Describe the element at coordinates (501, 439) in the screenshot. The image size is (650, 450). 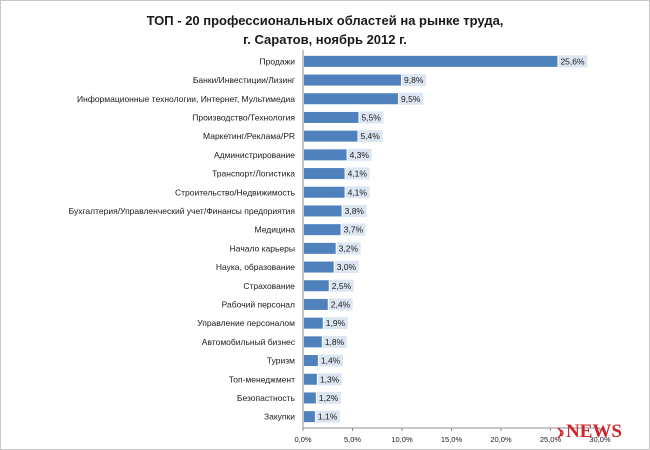
I see `x-tick-label: 20,0%` at that location.